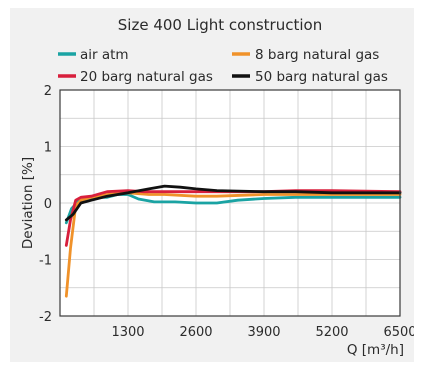  Describe the element at coordinates (263, 332) in the screenshot. I see `x-tick-label: 3900` at that location.